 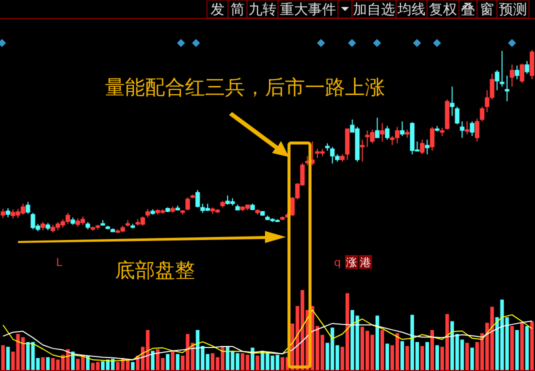 What do you see at coordinates (513, 10) in the screenshot?
I see `text: 预测` at bounding box center [513, 10].